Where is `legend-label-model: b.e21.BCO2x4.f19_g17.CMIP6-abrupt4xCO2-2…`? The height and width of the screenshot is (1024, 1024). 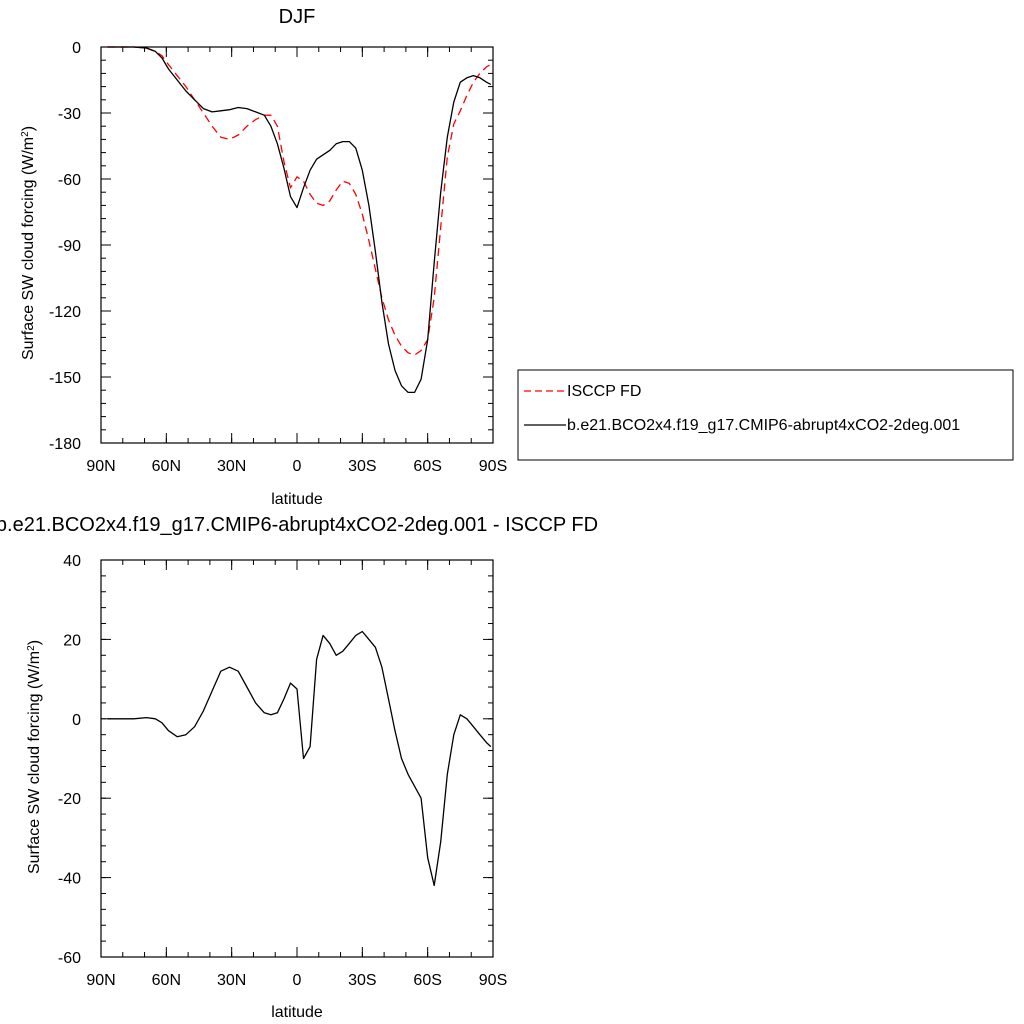
legend-label-model: b.e21.BCO2x4.f19_g17.CMIP6-abrupt4xCO2-2… is located at coordinates (763, 425).